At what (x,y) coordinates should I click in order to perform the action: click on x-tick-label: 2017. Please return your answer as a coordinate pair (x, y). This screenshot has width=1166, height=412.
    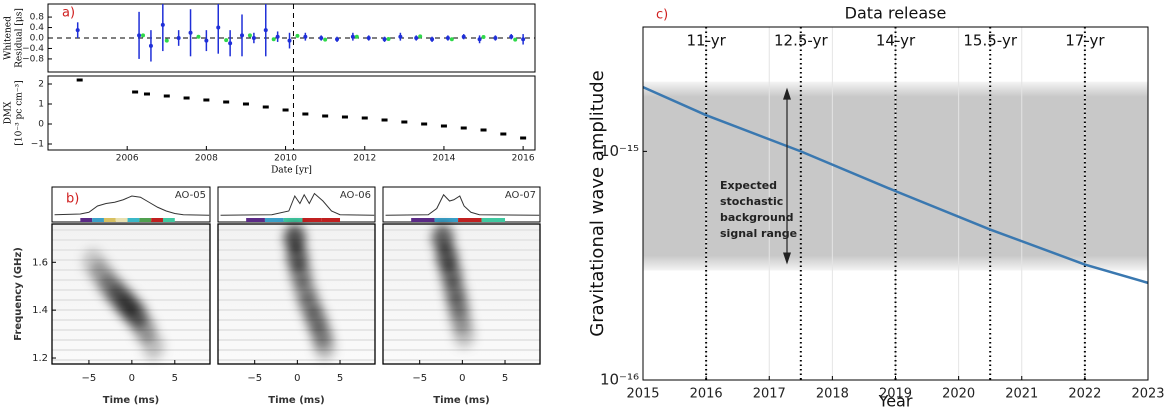
    Looking at the image, I should click on (769, 394).